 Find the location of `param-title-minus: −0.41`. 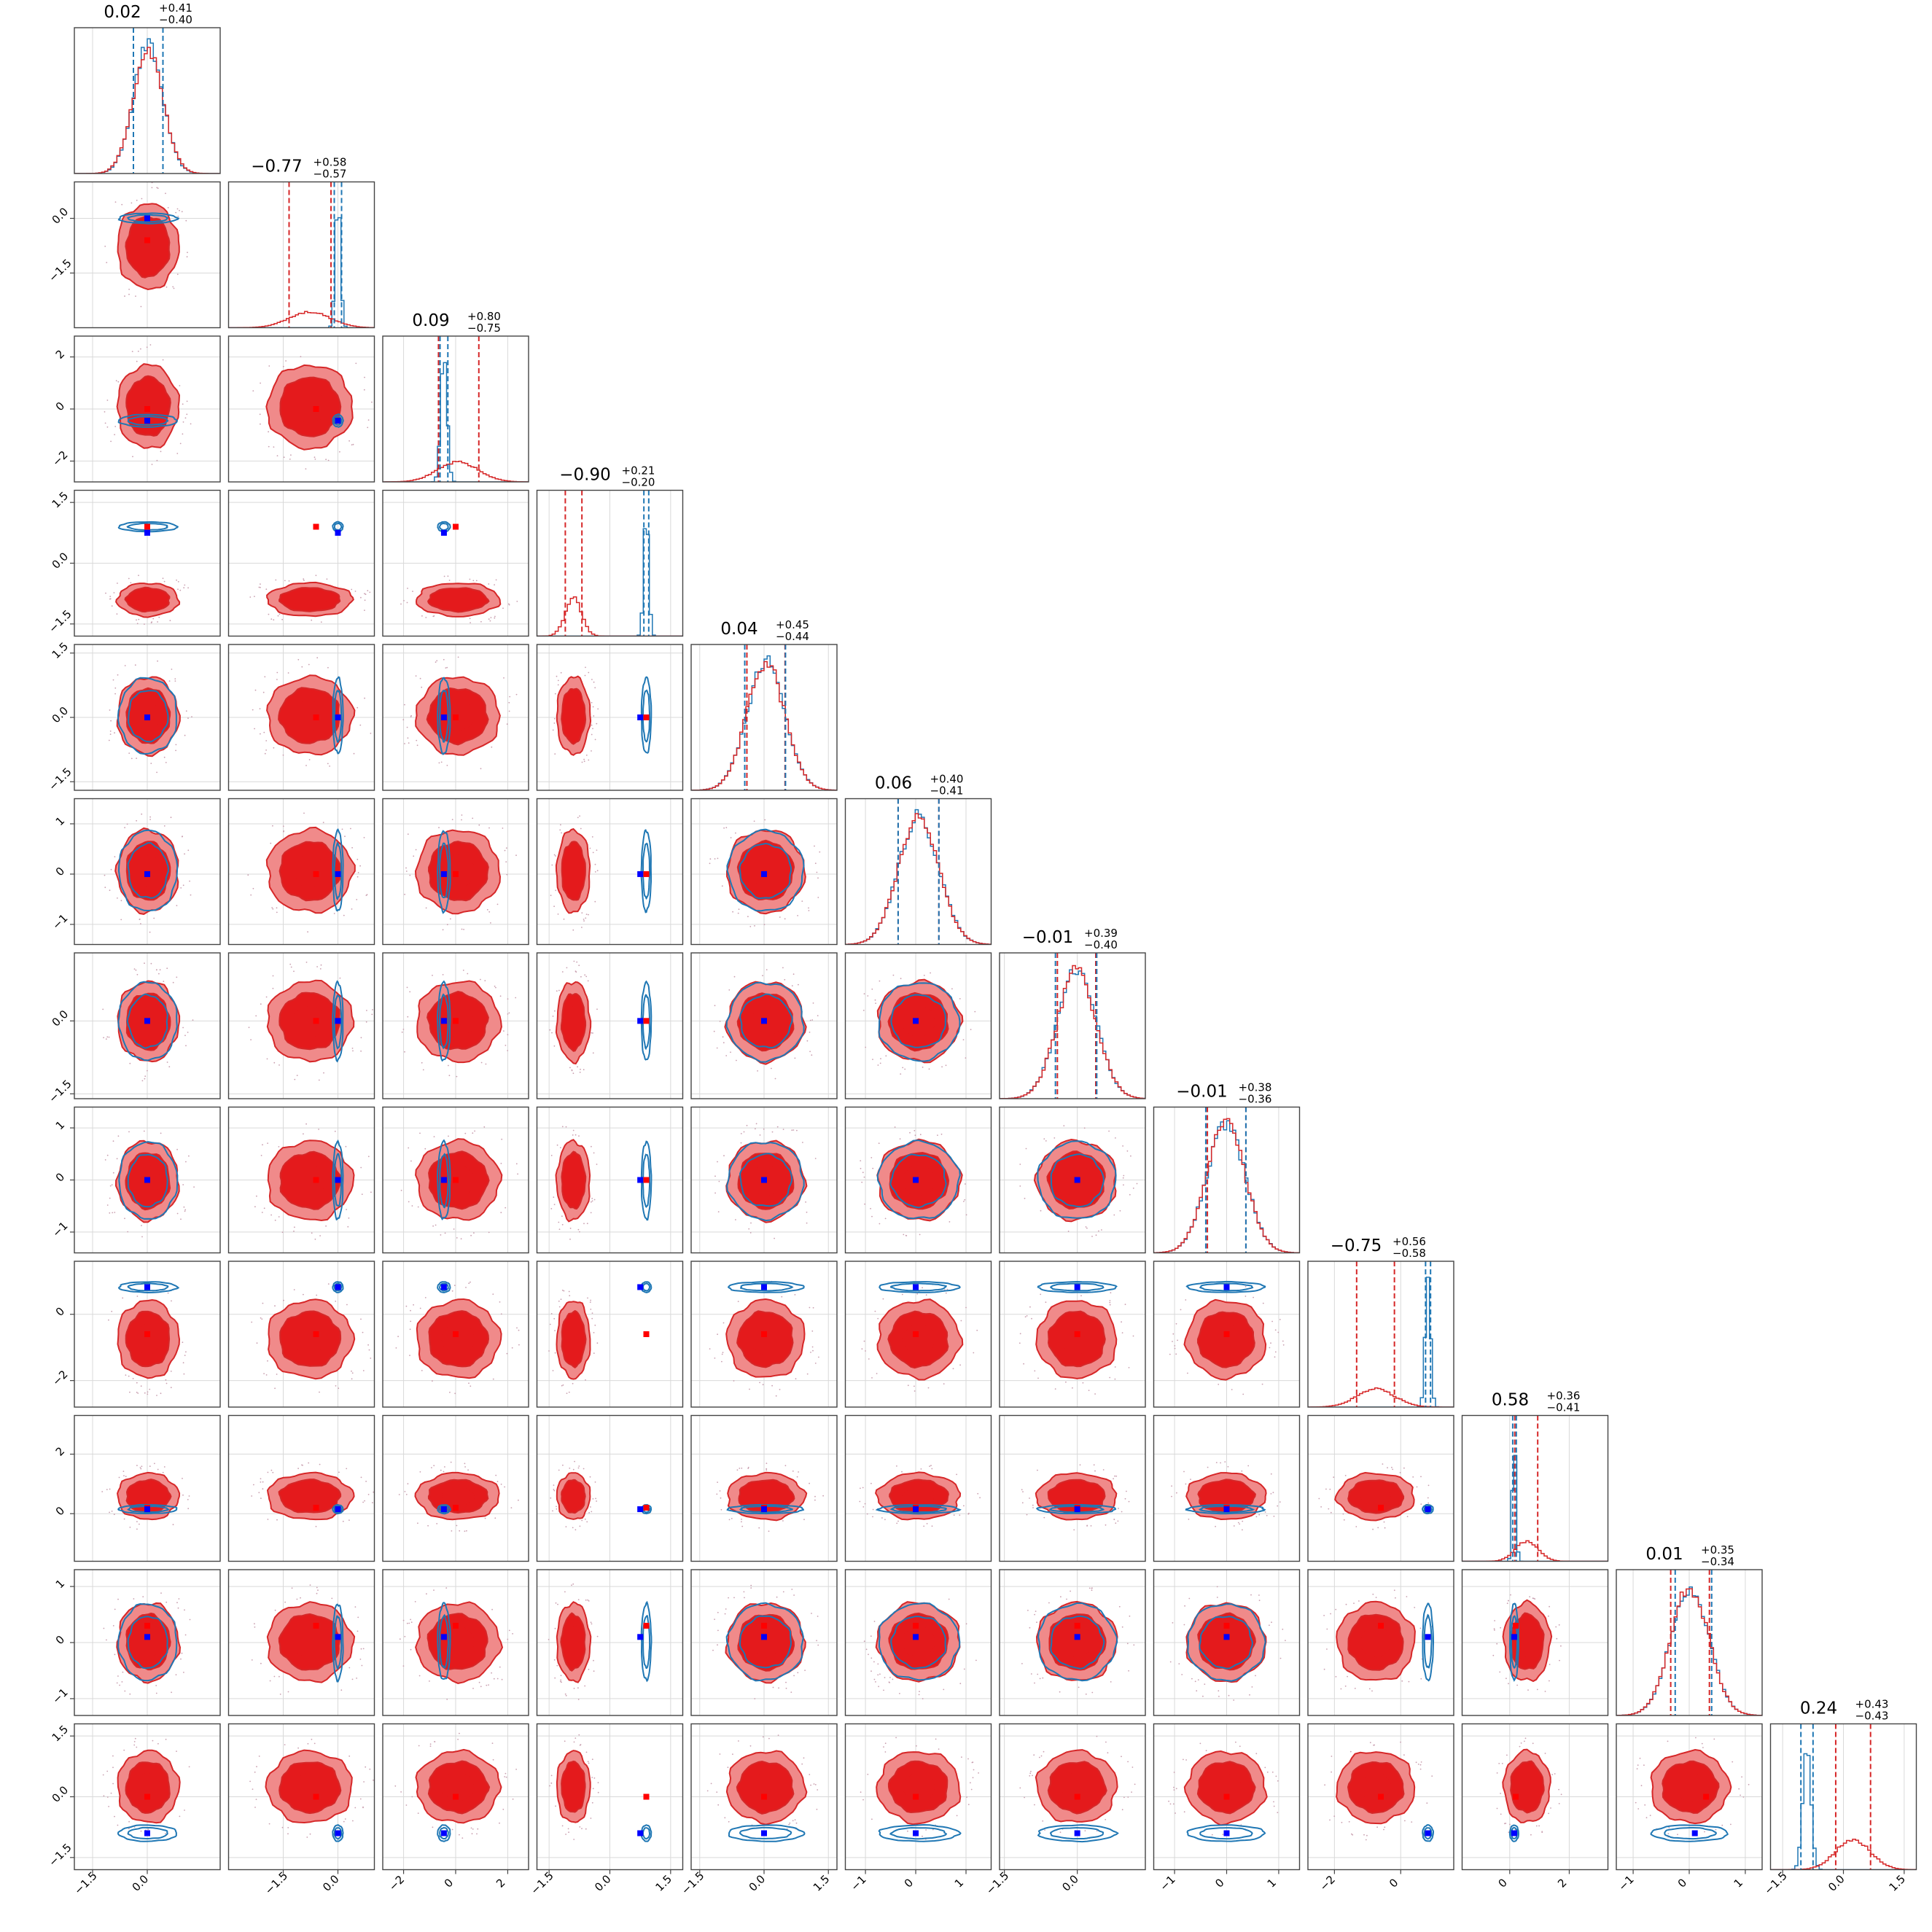

param-title-minus: −0.41 is located at coordinates (947, 791).